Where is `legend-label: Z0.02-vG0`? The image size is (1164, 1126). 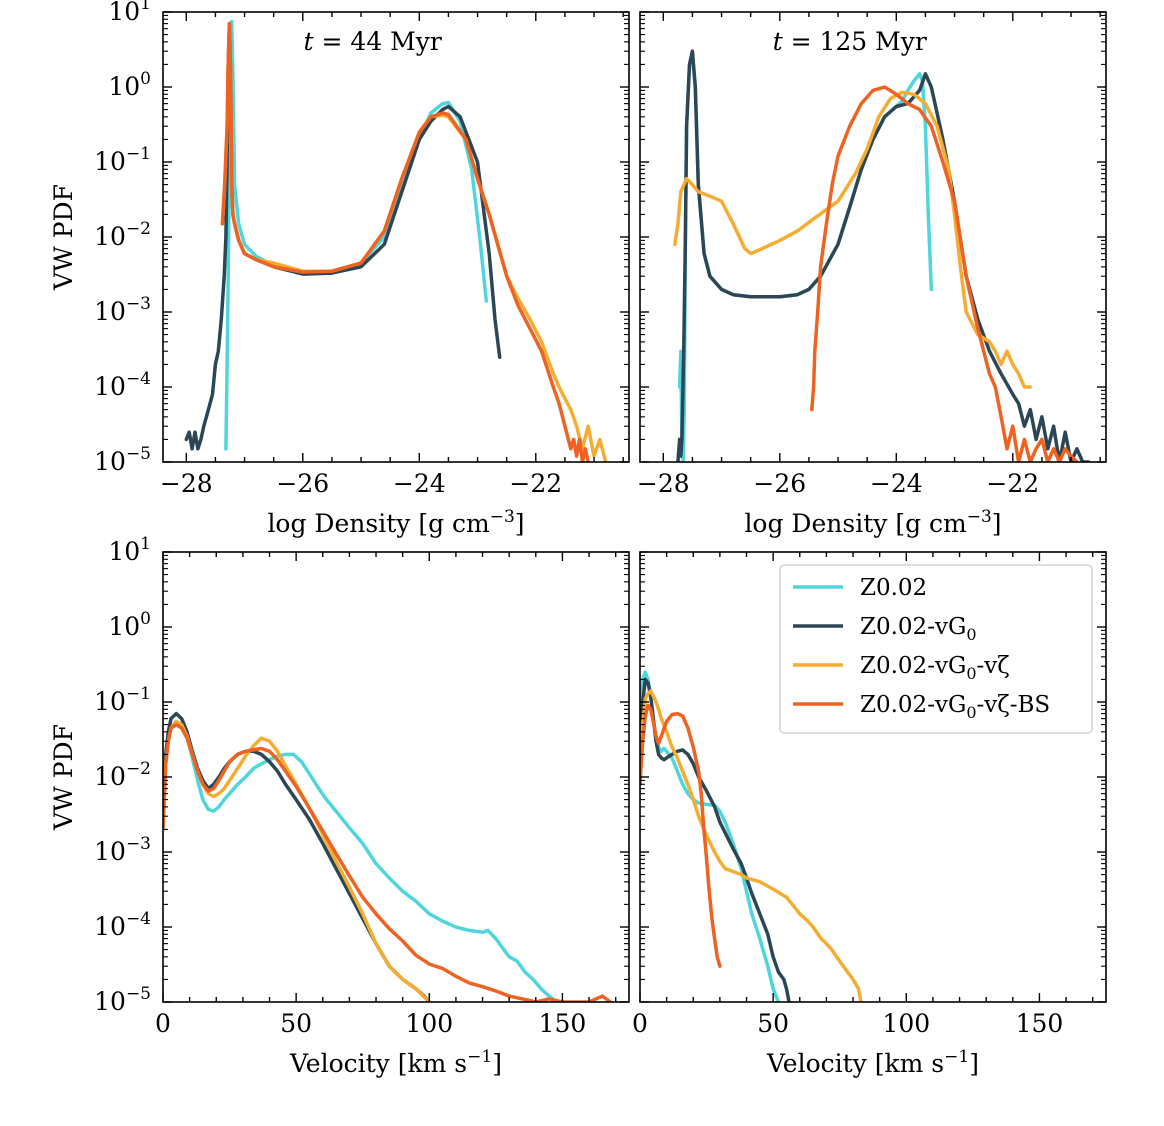 legend-label: Z0.02-vG0 is located at coordinates (918, 629).